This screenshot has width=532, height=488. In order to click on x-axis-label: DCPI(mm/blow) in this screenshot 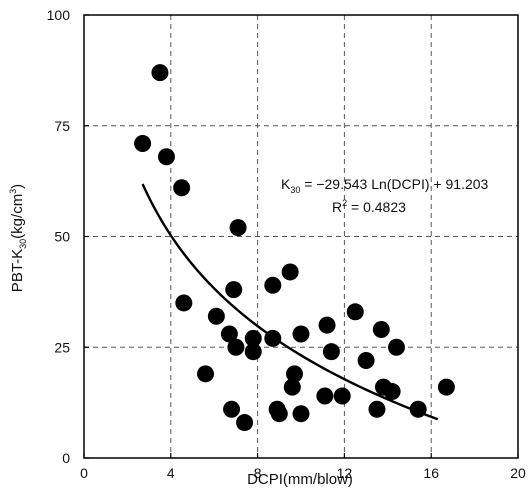, I will do `click(300, 479)`.